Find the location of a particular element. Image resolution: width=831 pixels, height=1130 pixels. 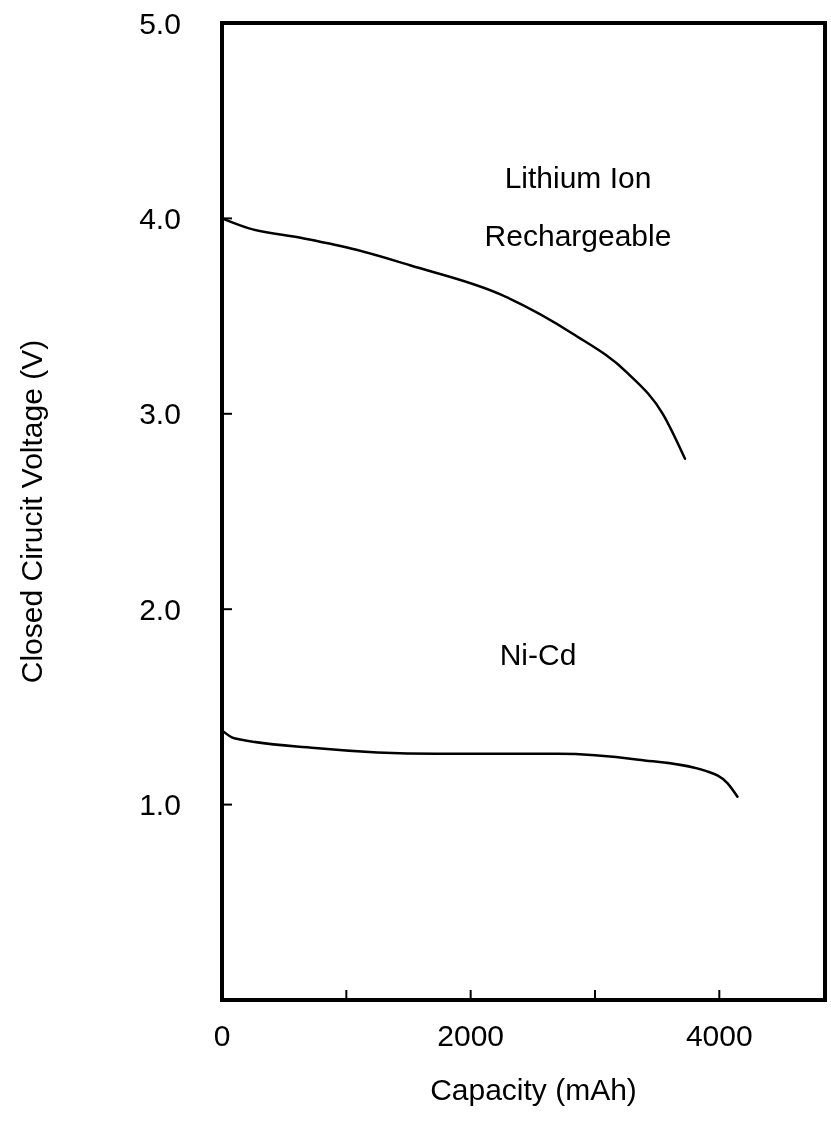

text: Ni-Cd is located at coordinates (538, 654).